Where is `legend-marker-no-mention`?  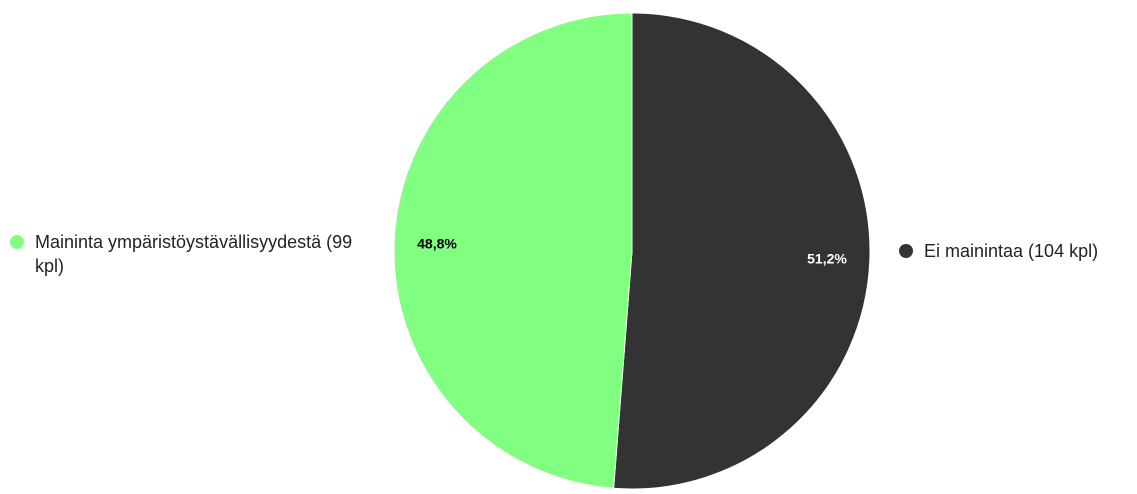 legend-marker-no-mention is located at coordinates (906, 251).